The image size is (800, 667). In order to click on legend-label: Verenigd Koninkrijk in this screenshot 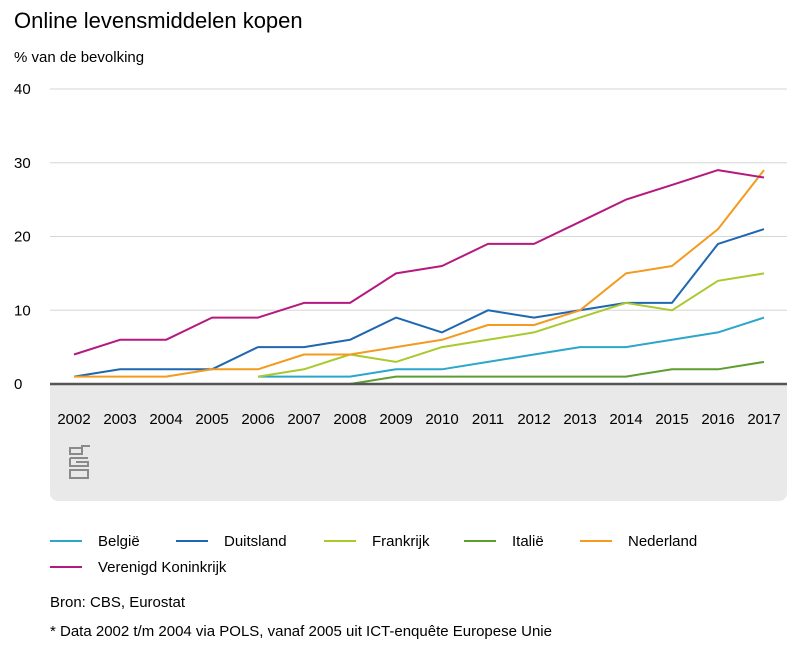, I will do `click(162, 567)`.